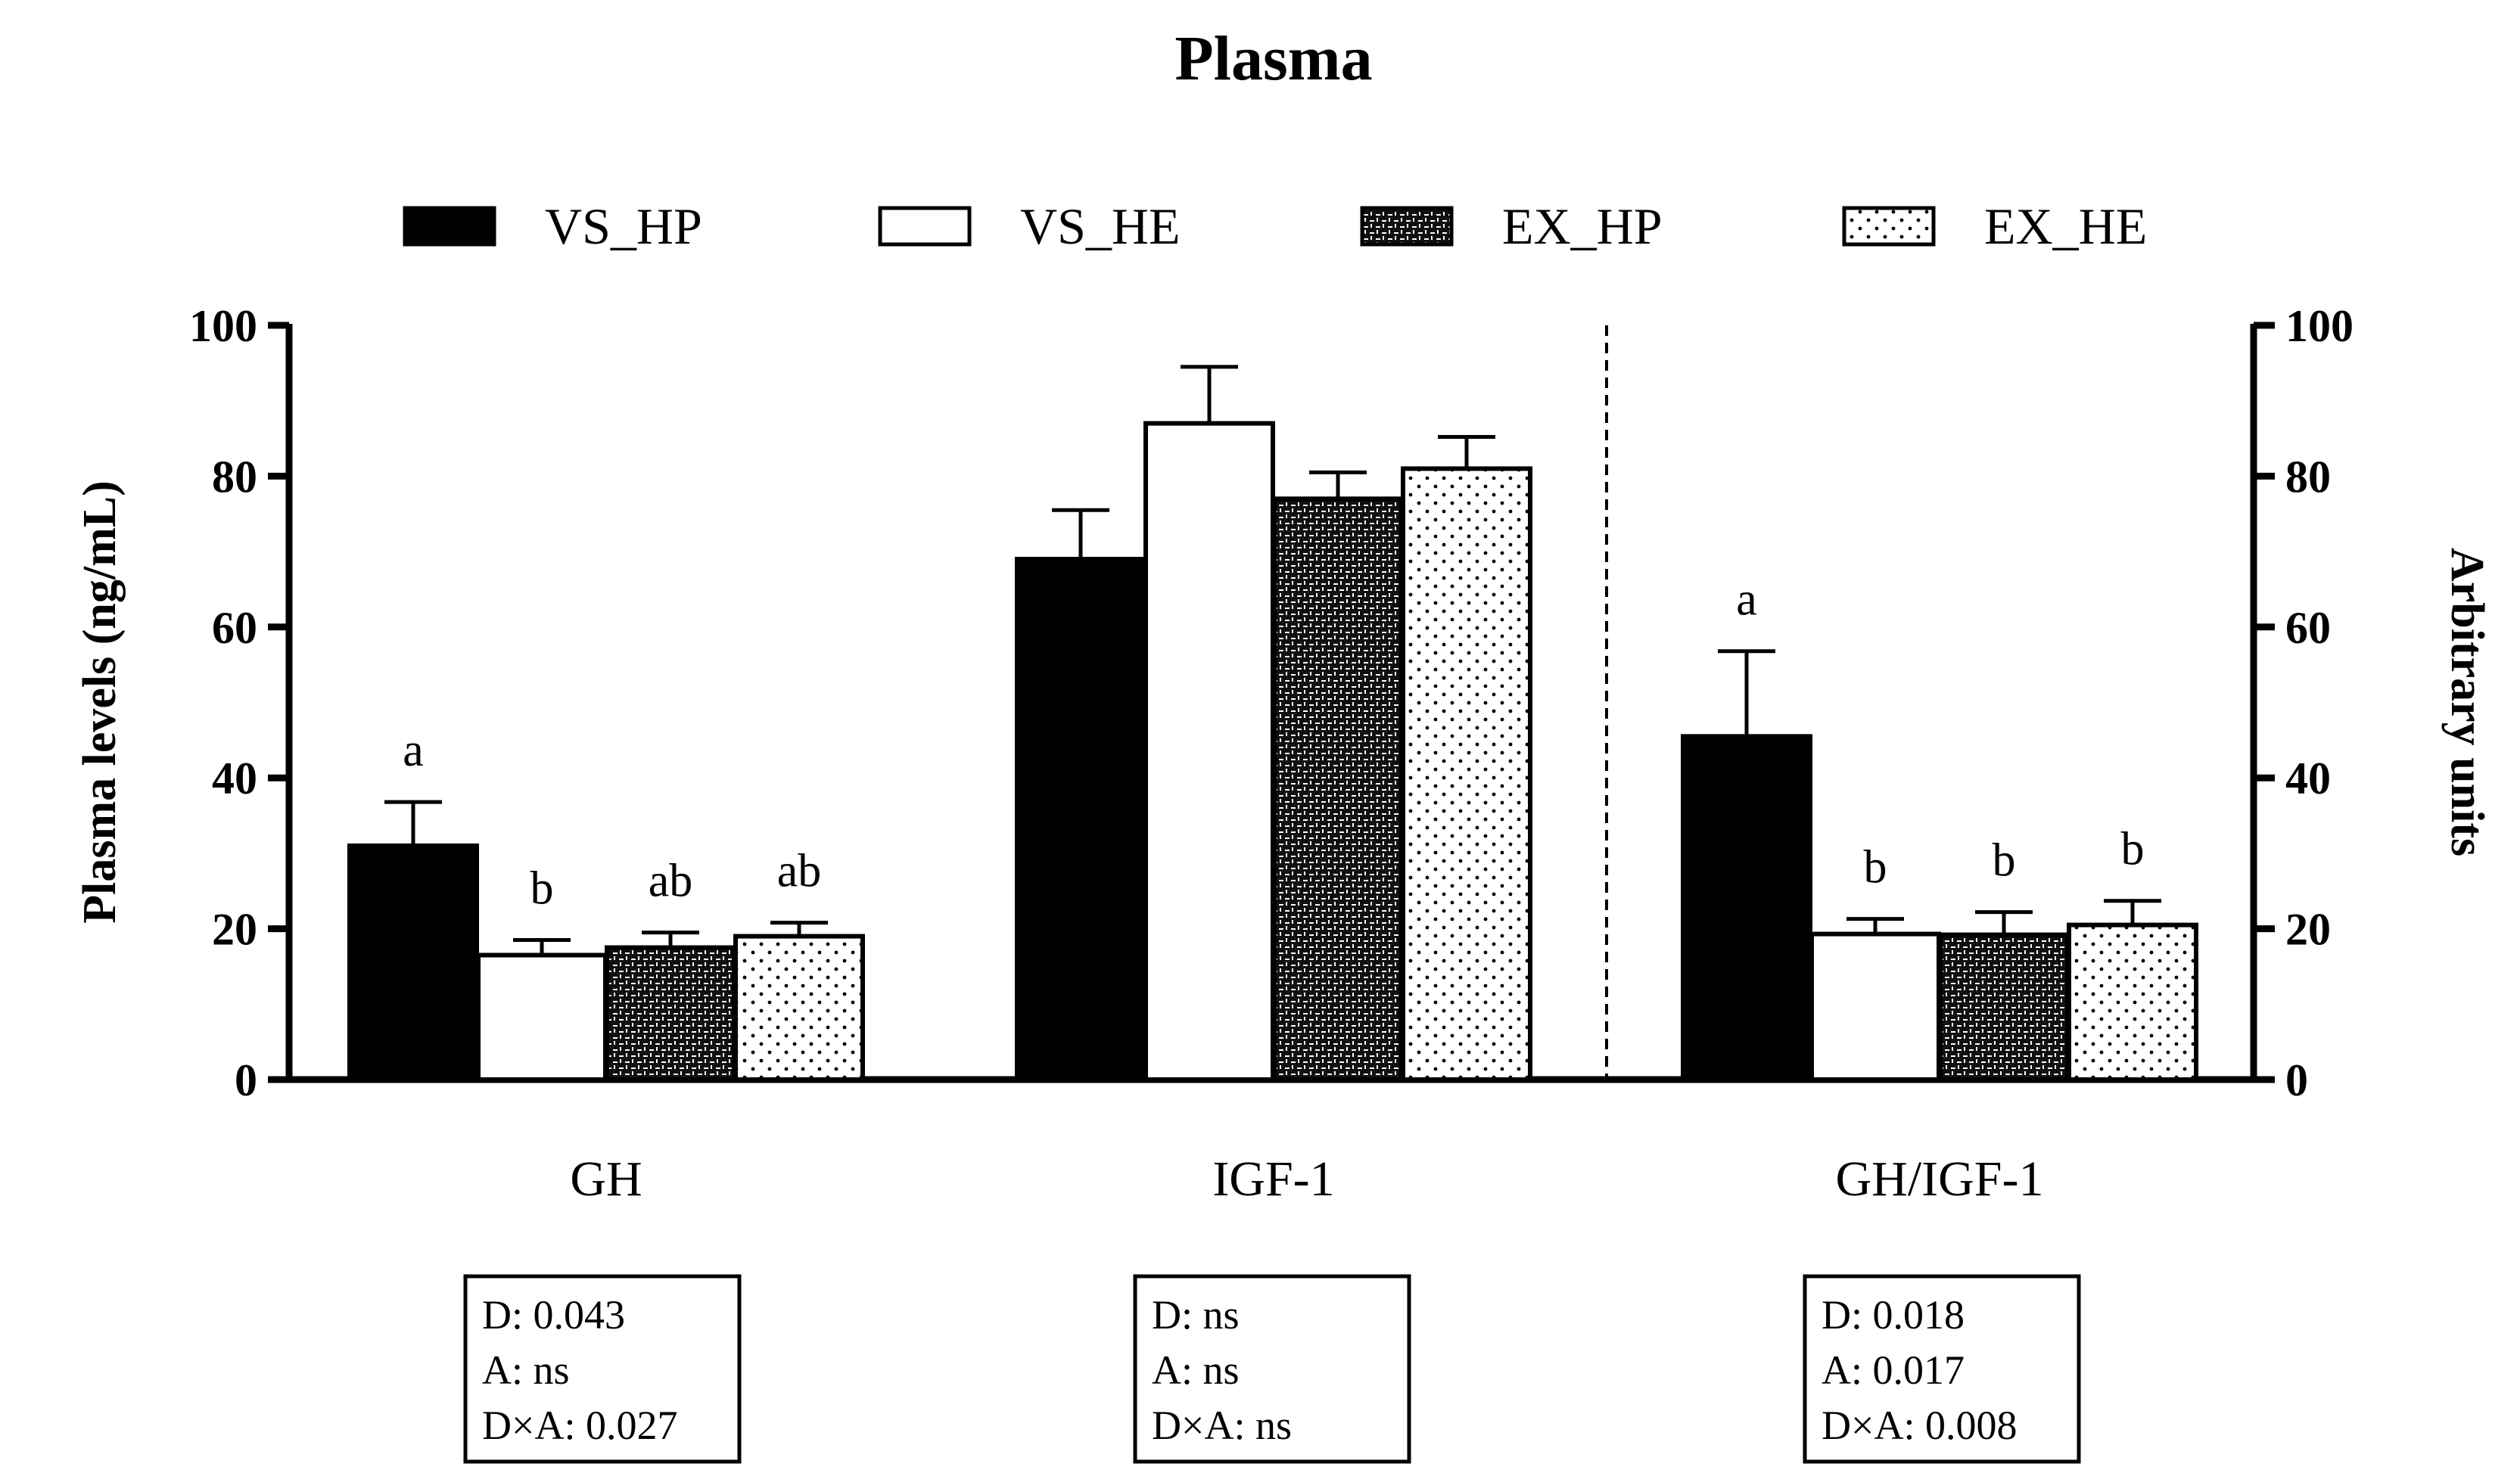  What do you see at coordinates (1275, 226) in the screenshot?
I see `legend: VS_HP VS_HE EX_HP EX_HE` at bounding box center [1275, 226].